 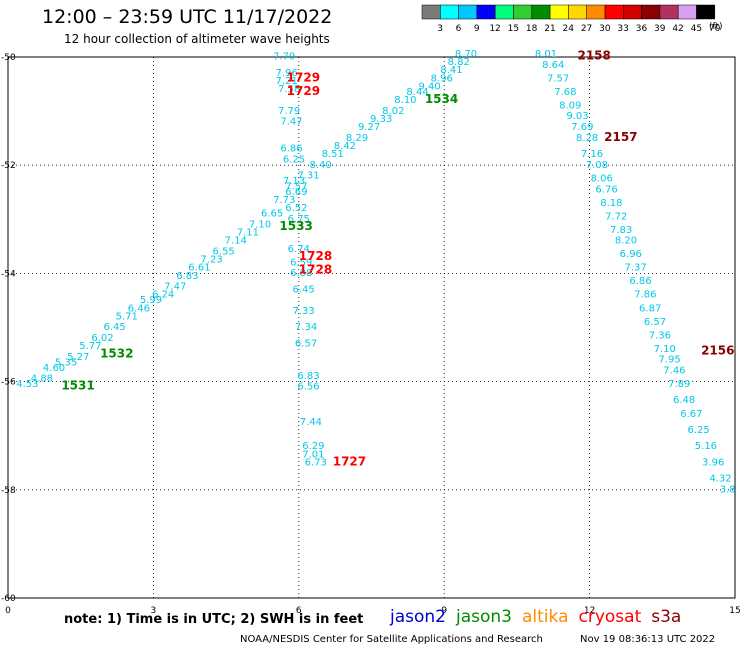 I want to click on wave-height-point: 7.57, so click(x=558, y=78).